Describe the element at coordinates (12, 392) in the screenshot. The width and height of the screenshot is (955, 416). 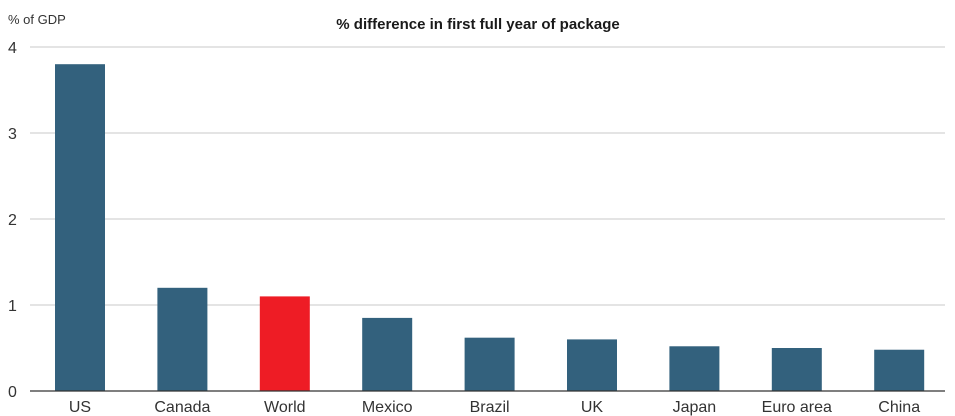
I see `y-tick-label: 0` at that location.